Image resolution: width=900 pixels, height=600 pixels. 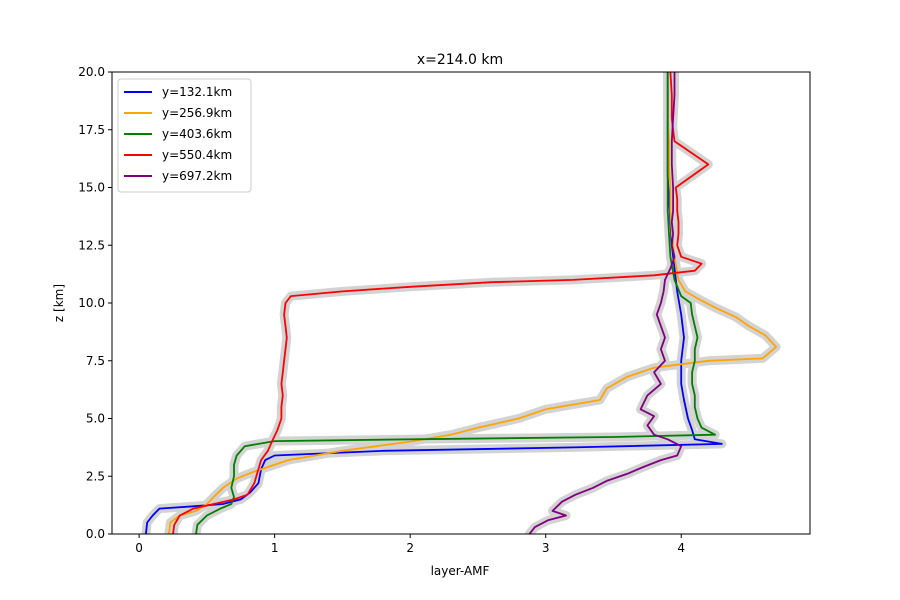 I want to click on legend-entry-2: y=256.9km, so click(x=197, y=113).